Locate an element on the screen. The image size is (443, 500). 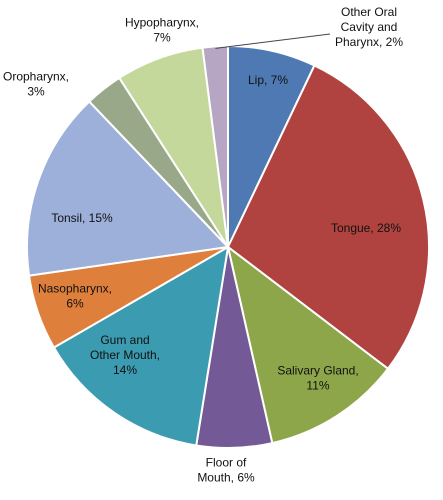
slice-label-other-oral-cavity-and-pharynx: Other Oral Cavity and Pharynx, 2% is located at coordinates (369, 27).